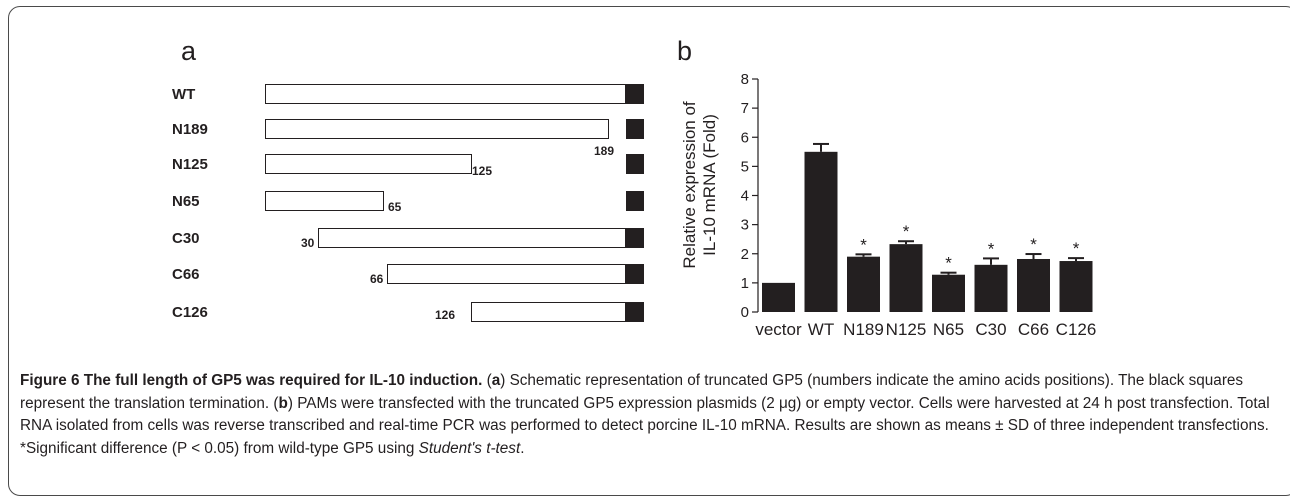 The image size is (1290, 496). What do you see at coordinates (745, 312) in the screenshot?
I see `y-tick-label: 0` at bounding box center [745, 312].